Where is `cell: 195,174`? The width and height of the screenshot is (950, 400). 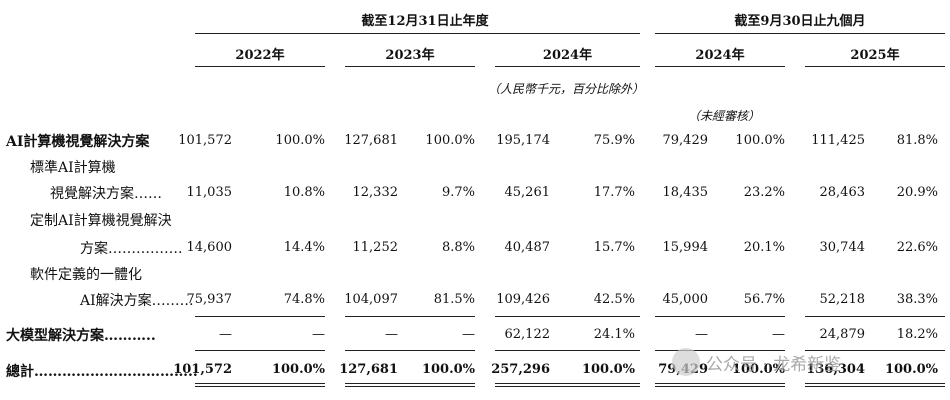
cell: 195,174 is located at coordinates (523, 140).